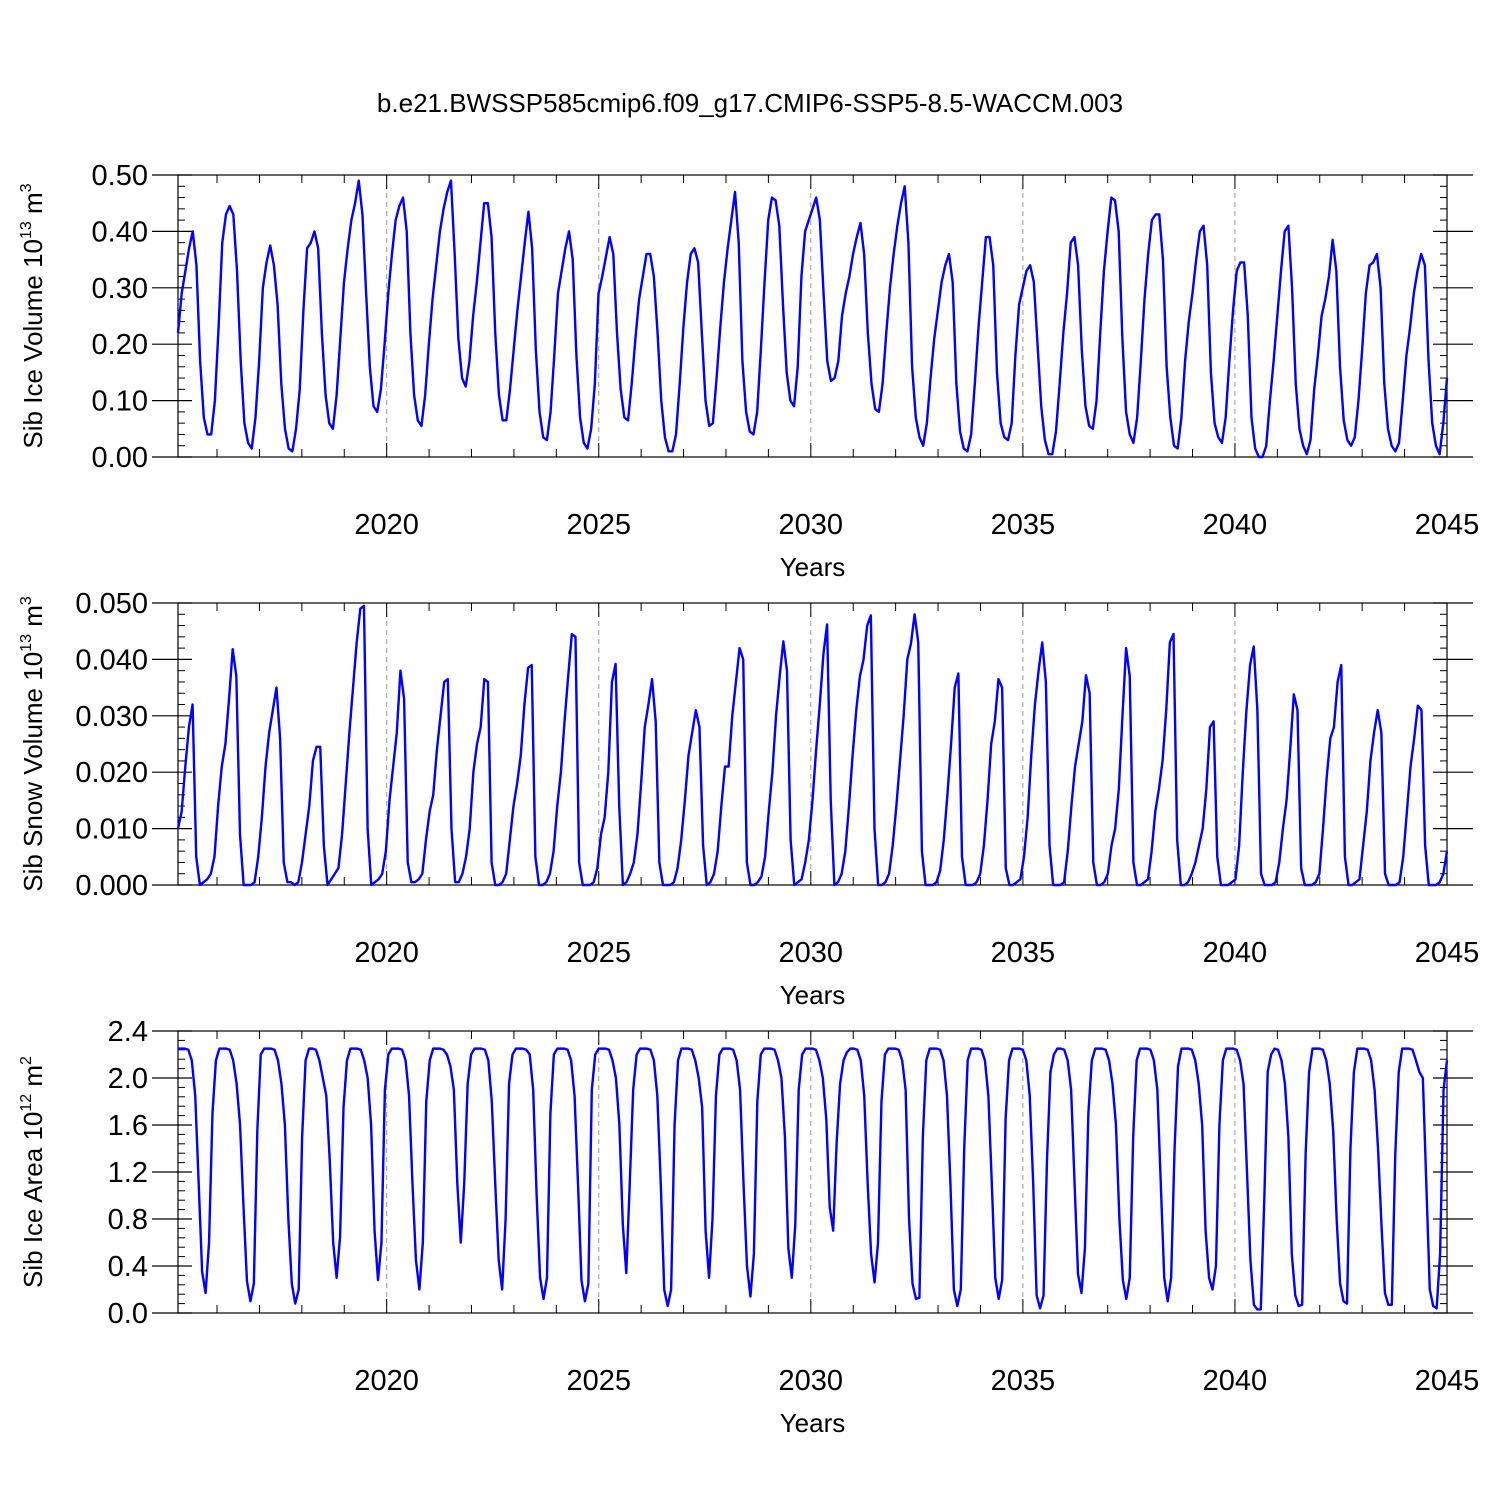 The width and height of the screenshot is (1500, 1500). Describe the element at coordinates (120, 458) in the screenshot. I see `y-tick-label: 0.00` at that location.